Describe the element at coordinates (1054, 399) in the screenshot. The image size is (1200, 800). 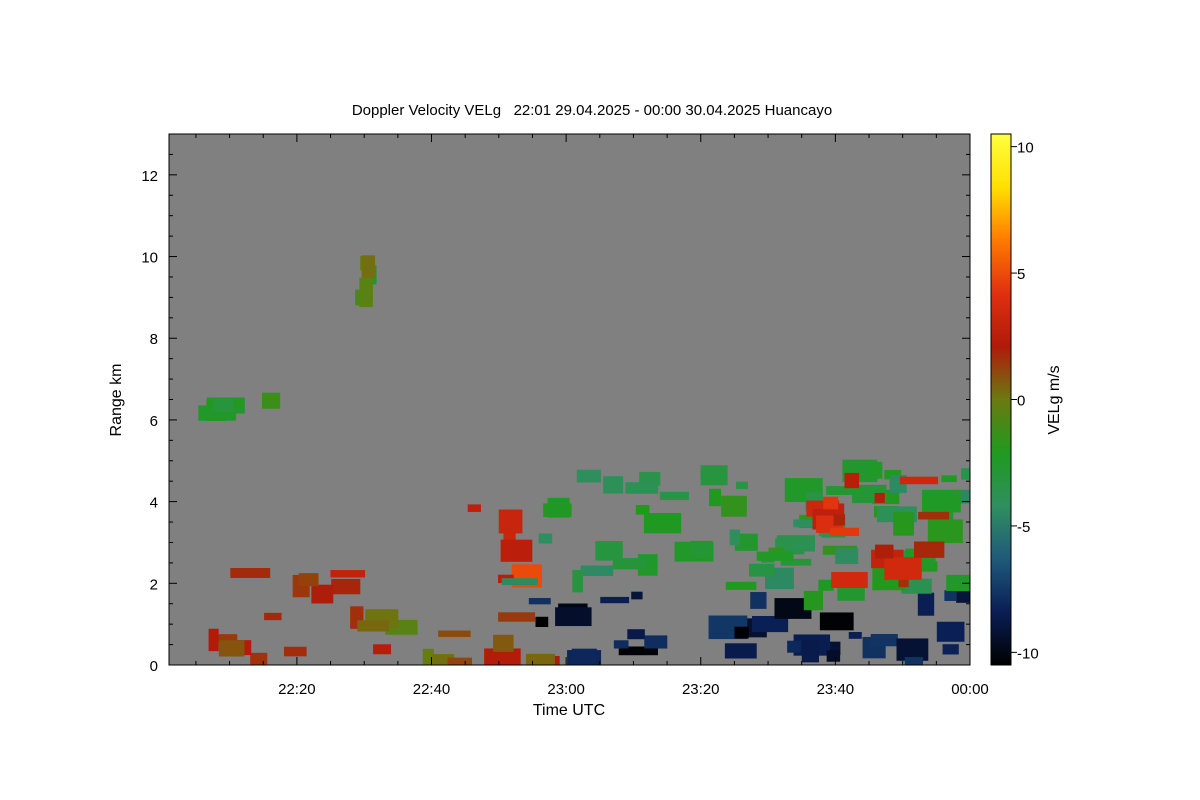
I see `colorbar-label: VELg m/s` at that location.